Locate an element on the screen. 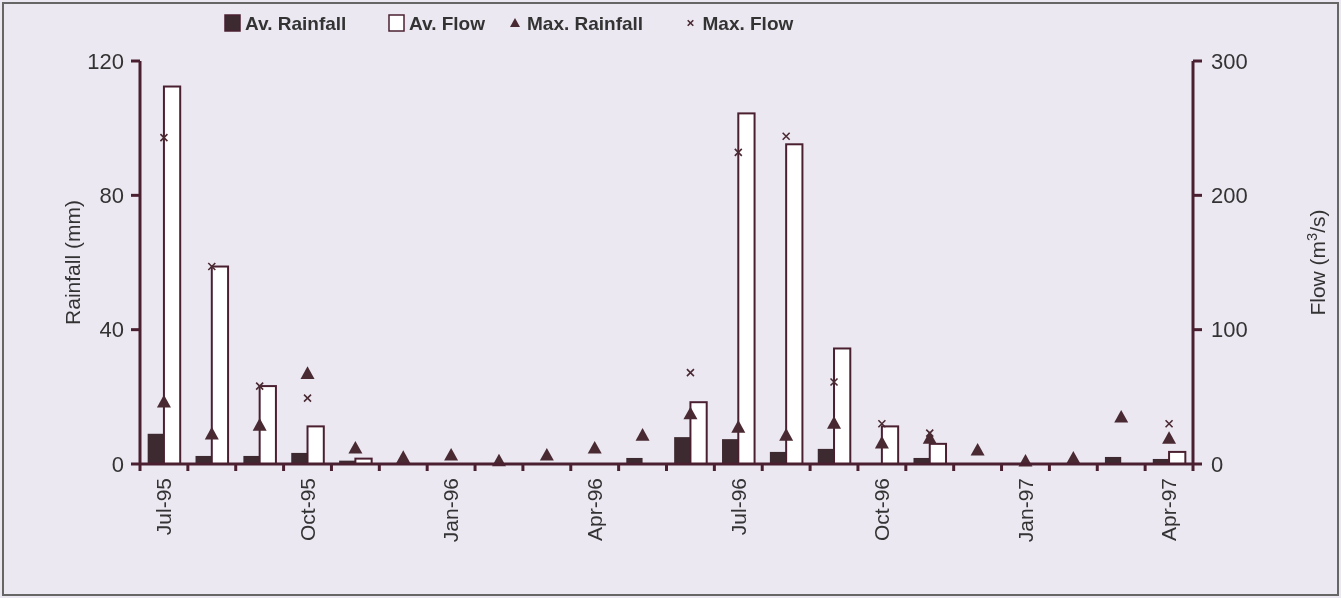 This screenshot has height=598, width=1341. legend-label: Av. Flow is located at coordinates (447, 23).